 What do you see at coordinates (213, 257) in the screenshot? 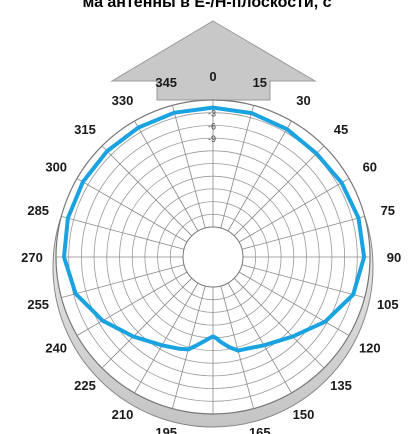
I see `center-hub` at bounding box center [213, 257].